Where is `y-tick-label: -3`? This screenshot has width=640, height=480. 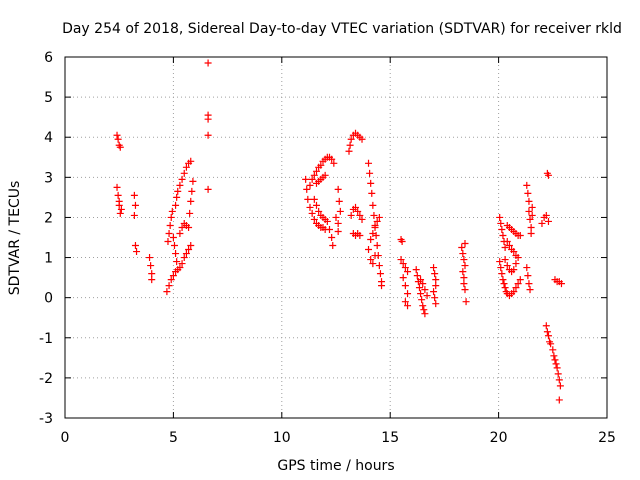 y-tick-label: -3 is located at coordinates (46, 419).